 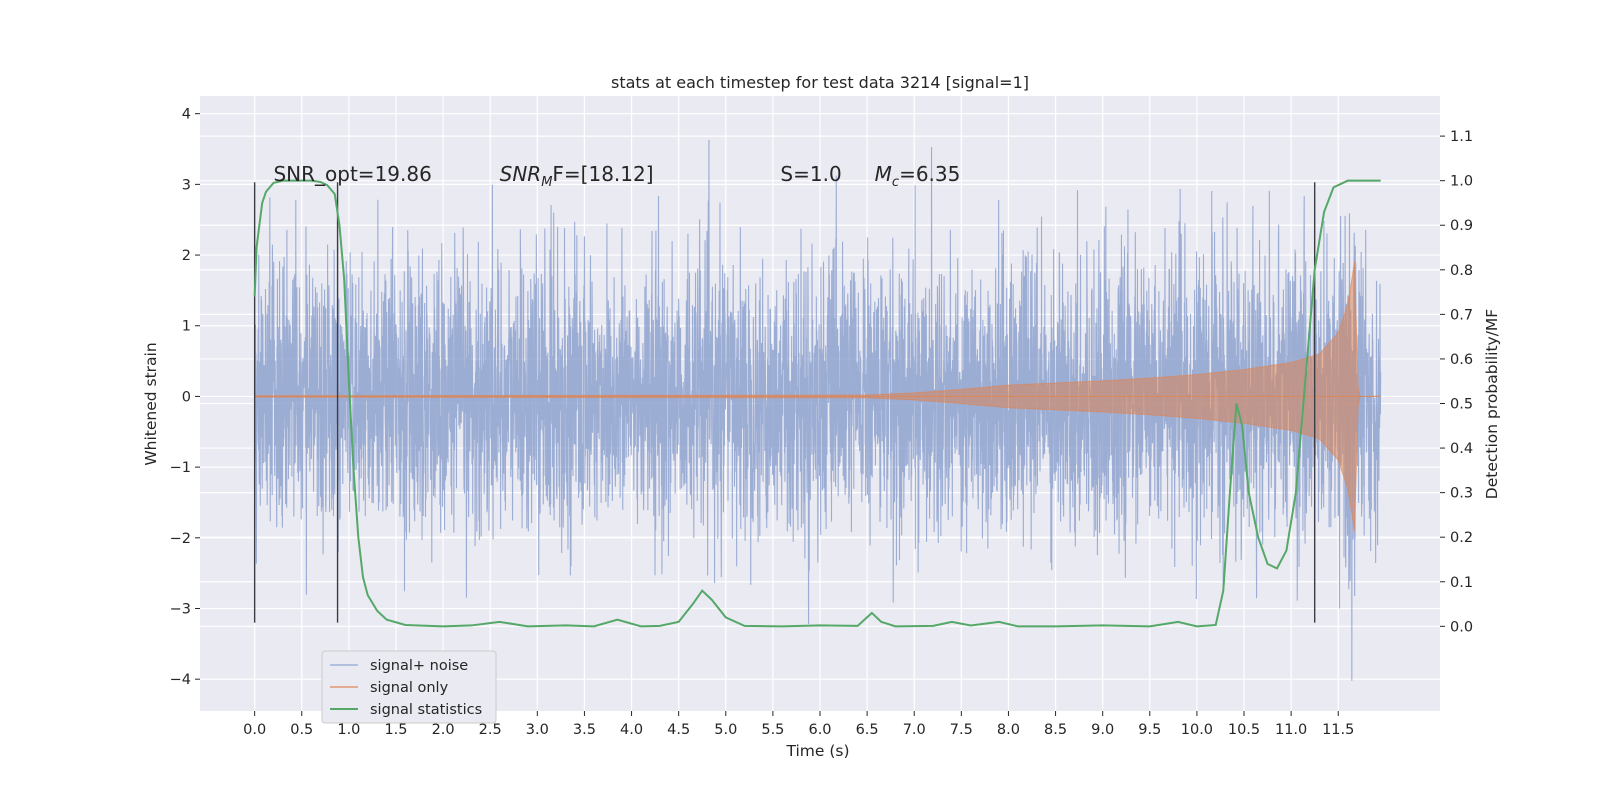 What do you see at coordinates (180, 680) in the screenshot?
I see `y-left-tick-label: −4` at bounding box center [180, 680].